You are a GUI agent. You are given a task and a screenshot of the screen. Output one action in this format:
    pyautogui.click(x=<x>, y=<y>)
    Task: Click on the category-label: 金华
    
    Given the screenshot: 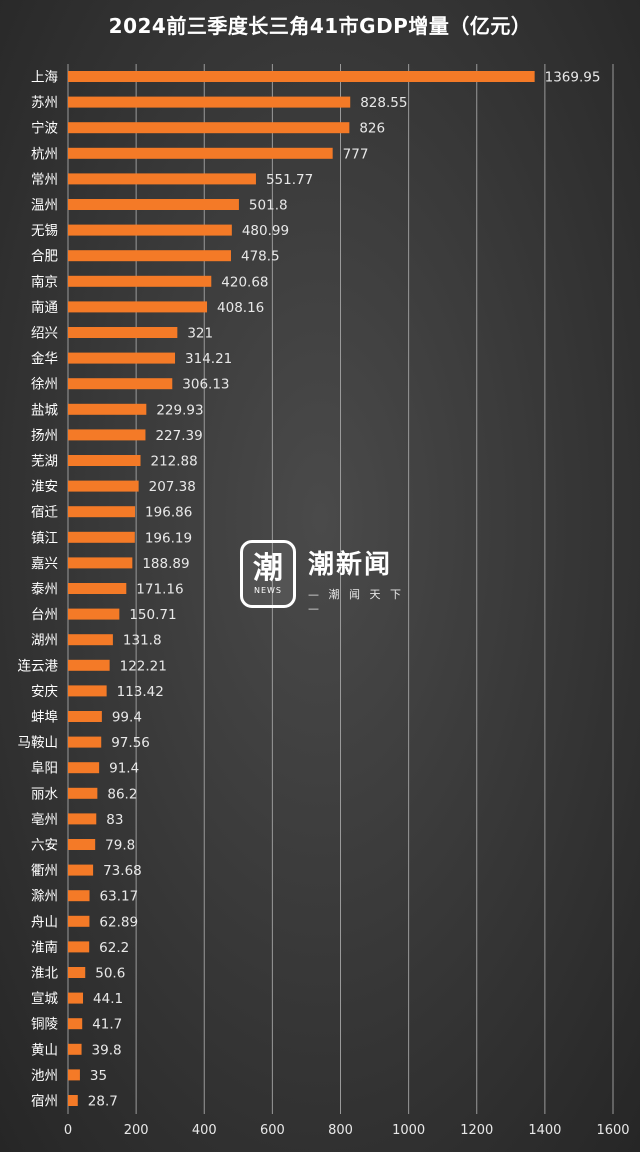 What is the action you would take?
    pyautogui.click(x=44, y=359)
    